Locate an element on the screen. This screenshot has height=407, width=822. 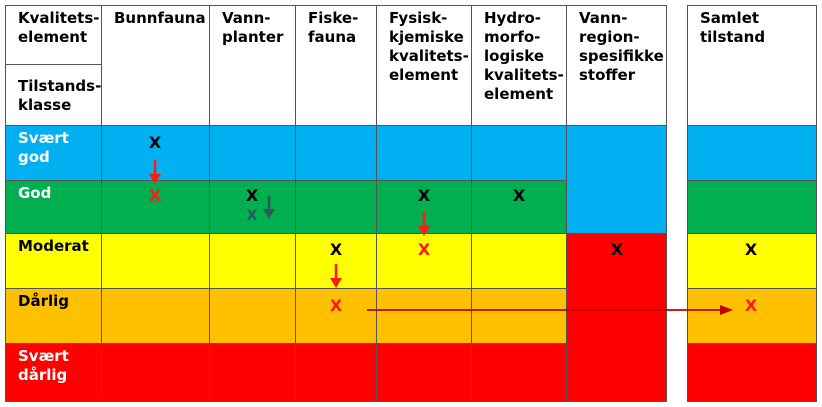
mark-samlet-after: X is located at coordinates (751, 305).